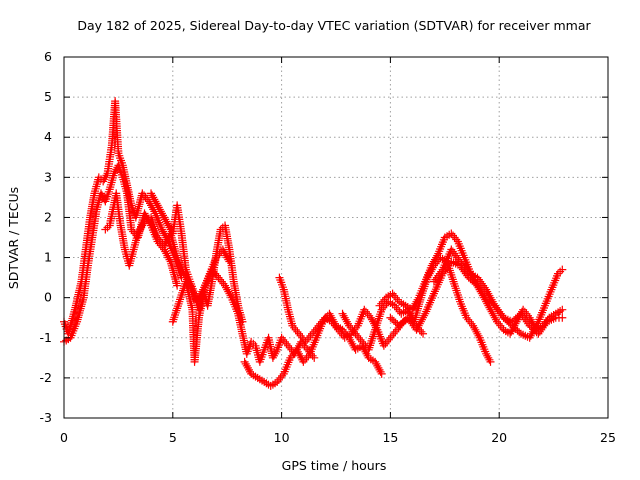 The image size is (640, 480). What do you see at coordinates (48, 176) in the screenshot?
I see `y-tick-label: 3` at bounding box center [48, 176].